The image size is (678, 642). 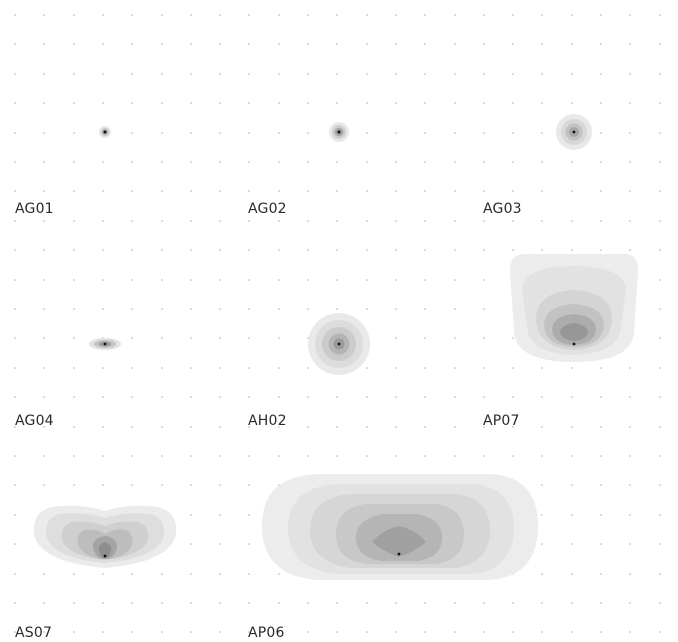 What do you see at coordinates (34, 209) in the screenshot?
I see `label-ag01: AG01` at bounding box center [34, 209].